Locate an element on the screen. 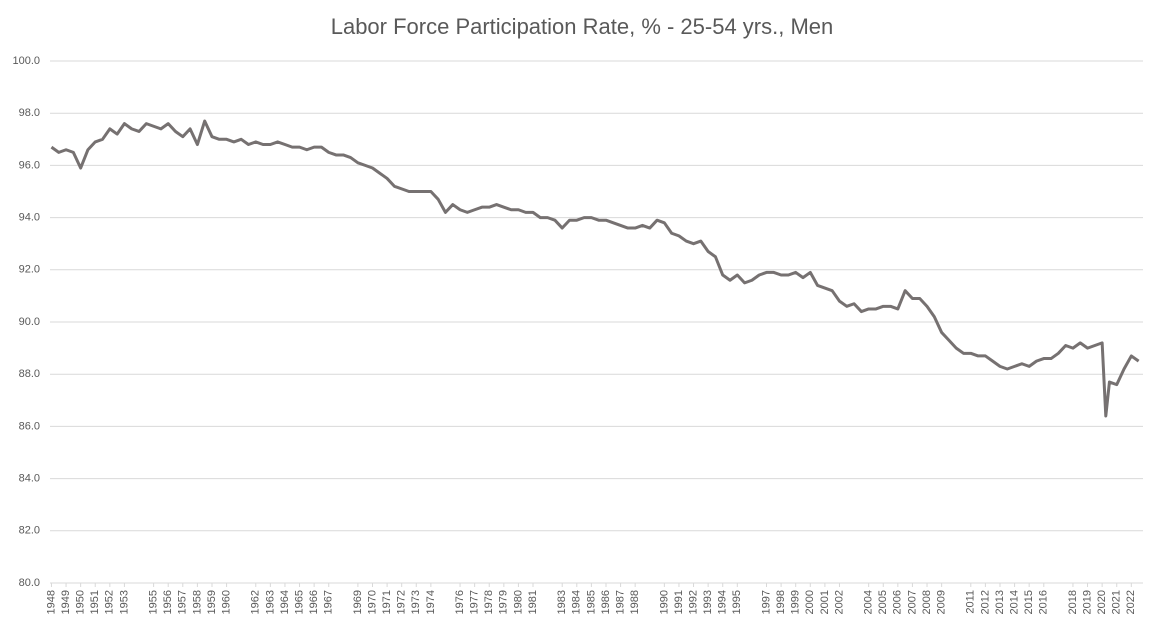  x-tick-label: 2007 is located at coordinates (912, 602).